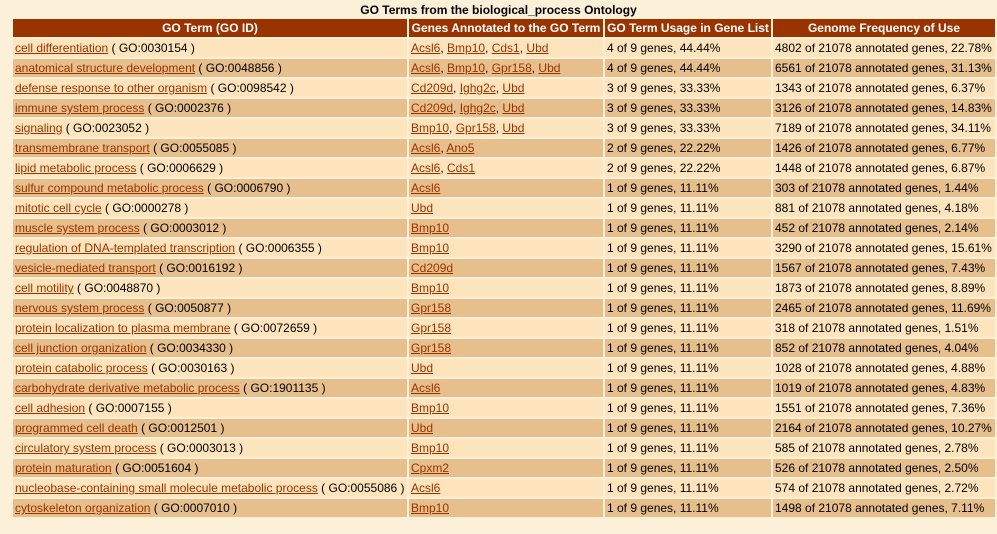 This screenshot has width=997, height=534. What do you see at coordinates (884, 108) in the screenshot?
I see `genome-frequency-cell: 3126 of 21078 annotated genes, 14.83%` at bounding box center [884, 108].